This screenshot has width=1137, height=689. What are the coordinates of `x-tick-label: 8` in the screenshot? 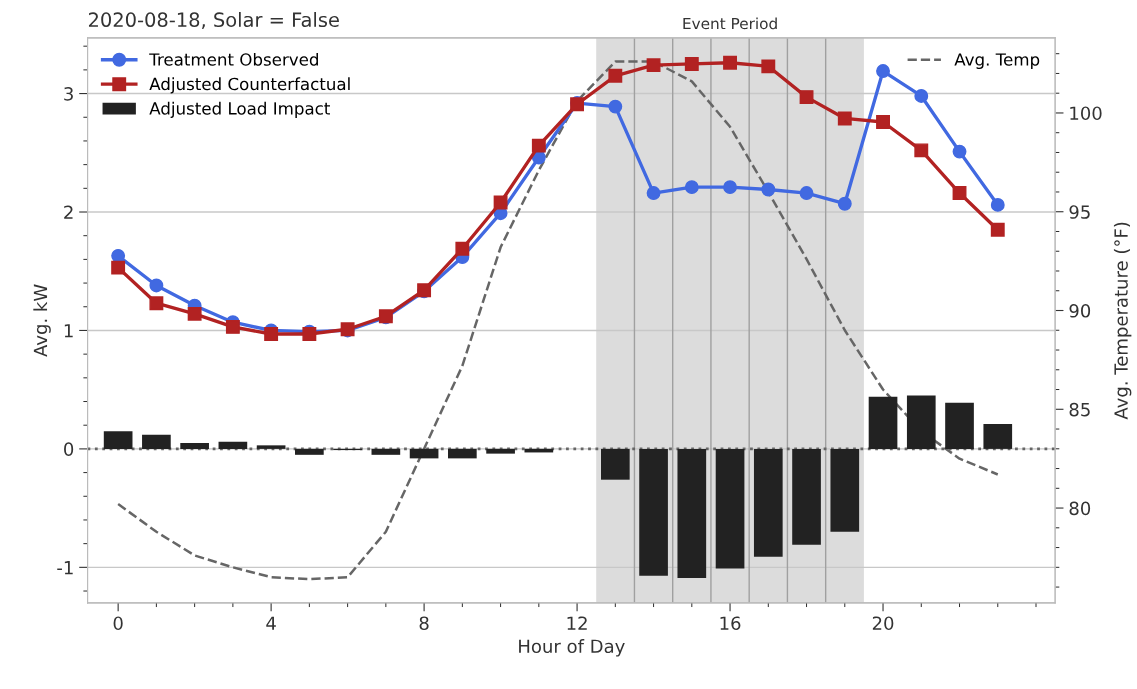 It's located at (424, 623).